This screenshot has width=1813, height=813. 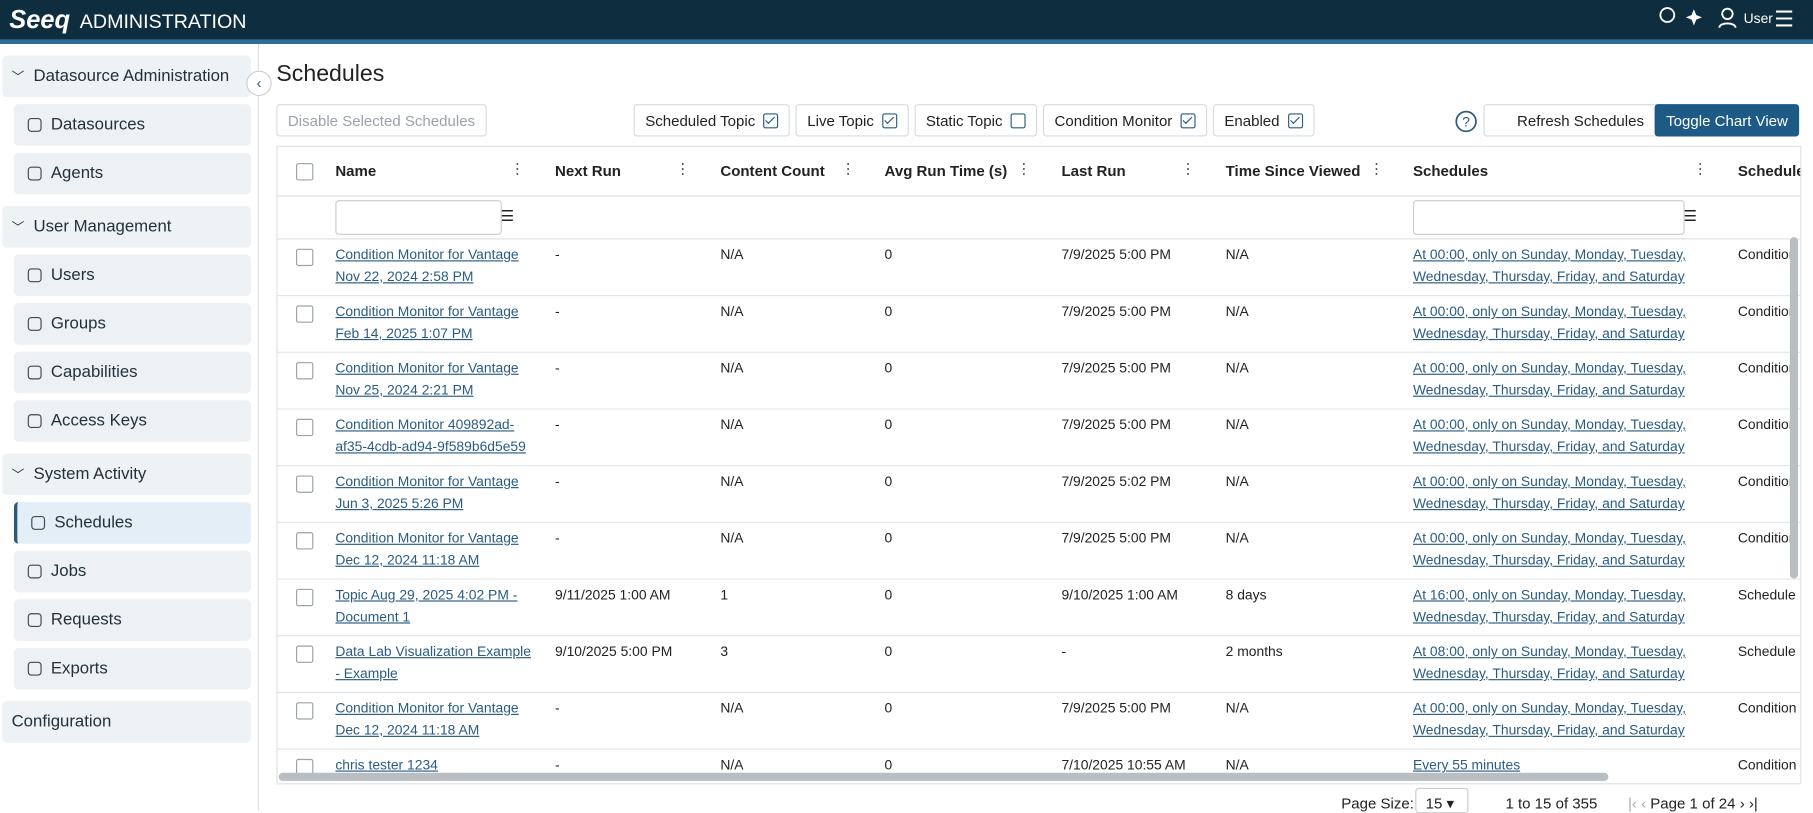 I want to click on refresh-button: Refresh Schedules, so click(x=1577, y=120).